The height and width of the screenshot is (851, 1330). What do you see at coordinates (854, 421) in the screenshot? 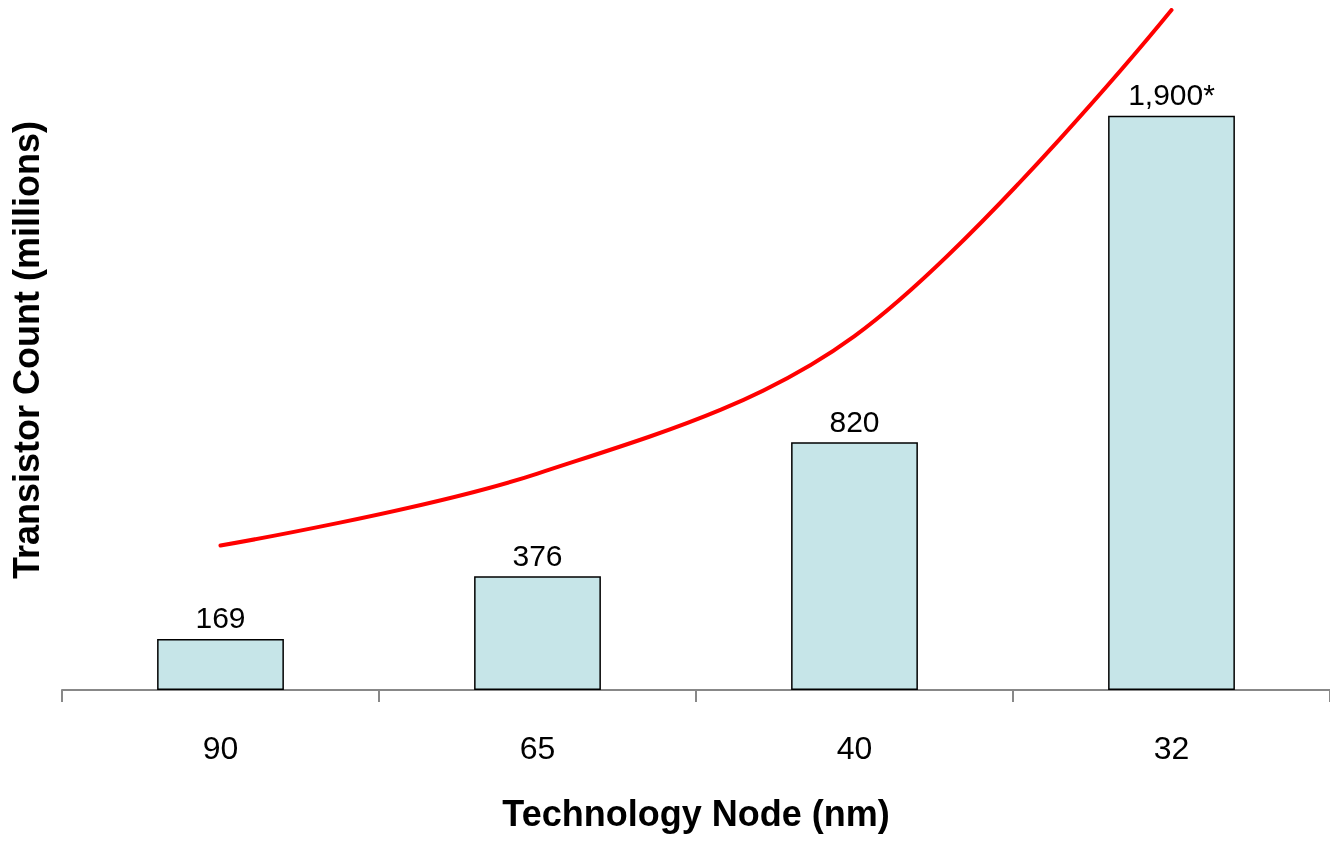
I see `data-label: 820` at bounding box center [854, 421].